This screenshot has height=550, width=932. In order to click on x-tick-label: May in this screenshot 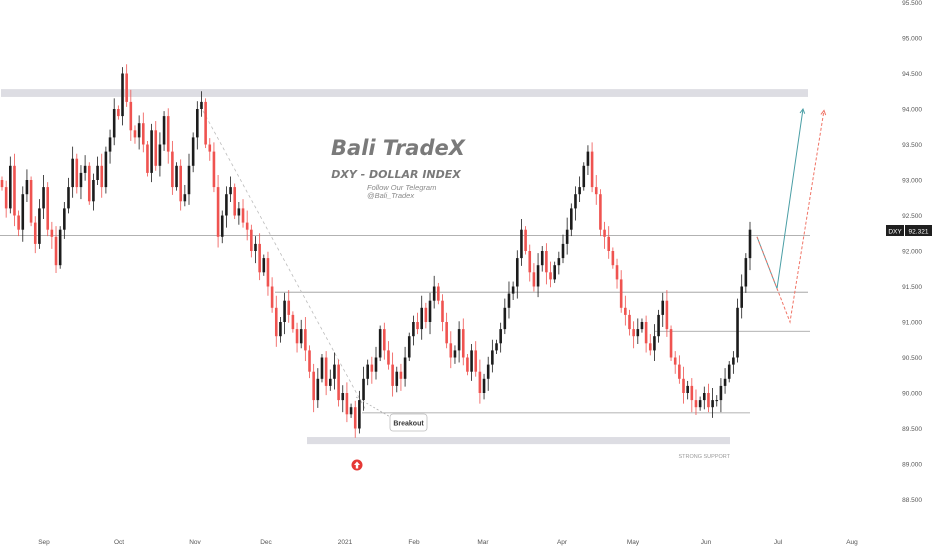, I will do `click(633, 542)`.